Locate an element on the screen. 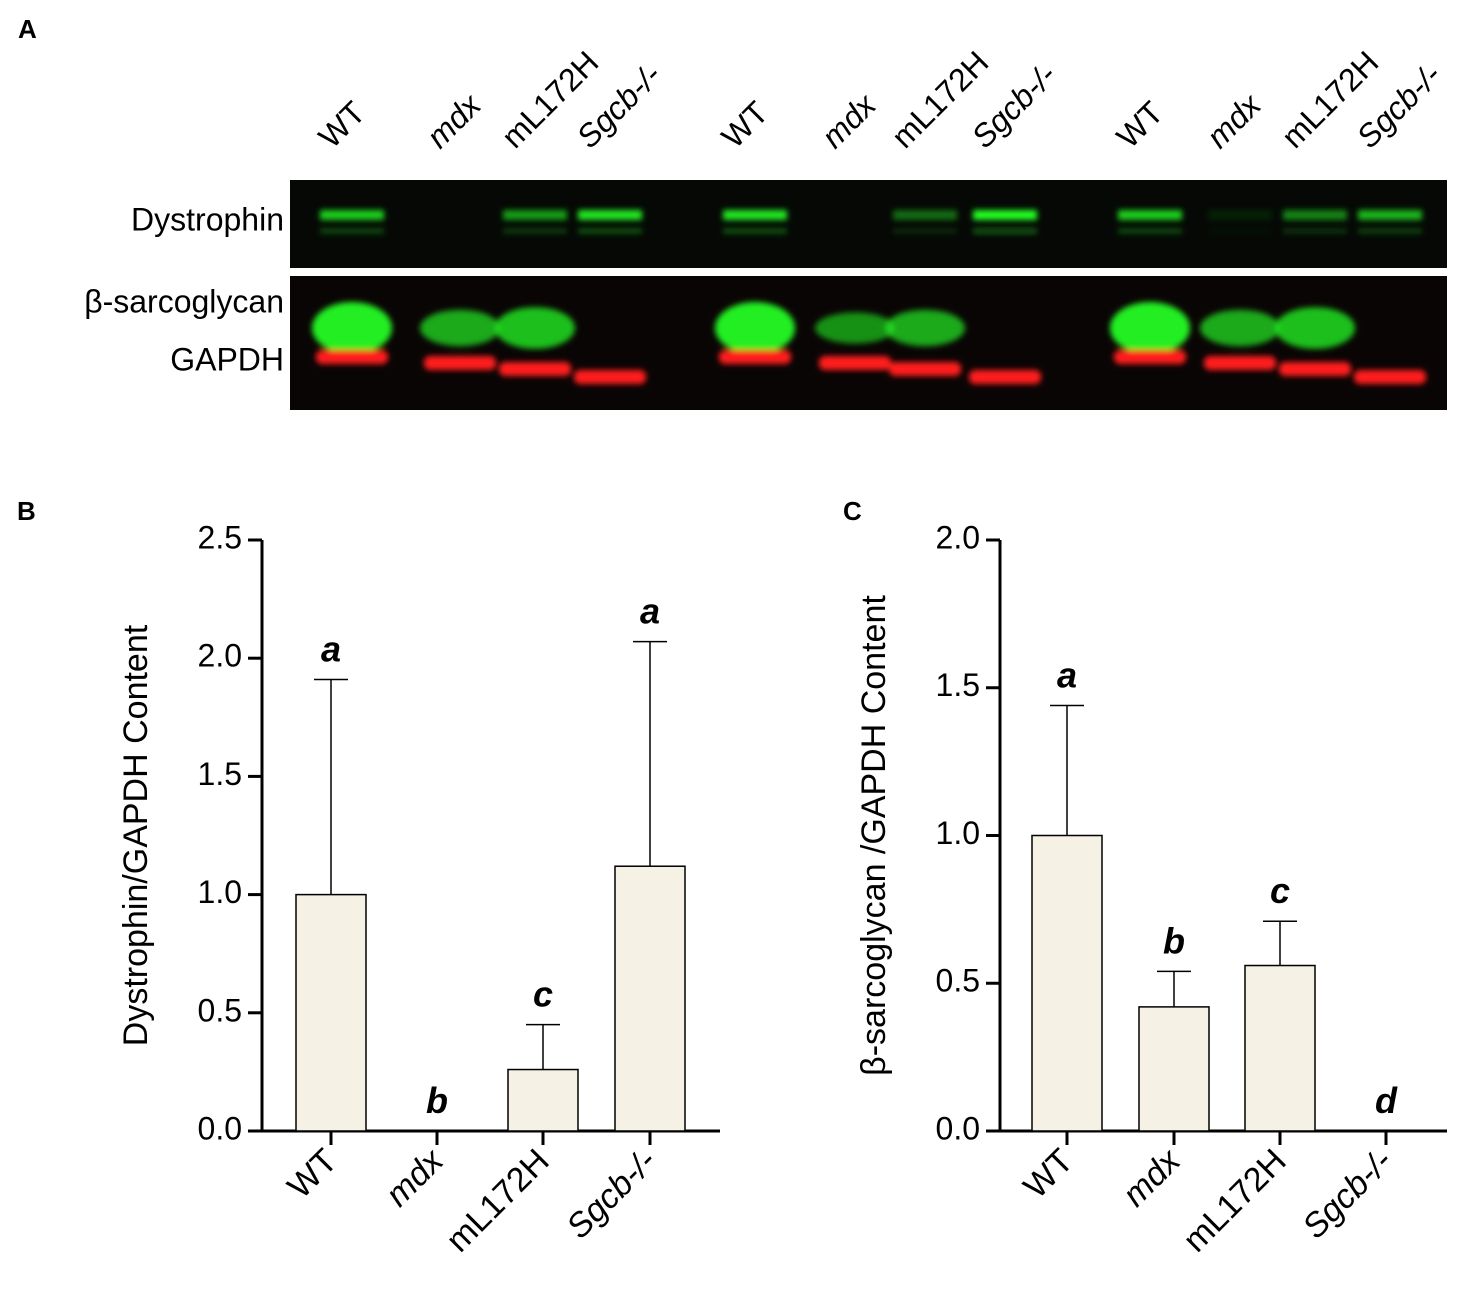 The width and height of the screenshot is (1467, 1312). panel-label: B is located at coordinates (26, 511).